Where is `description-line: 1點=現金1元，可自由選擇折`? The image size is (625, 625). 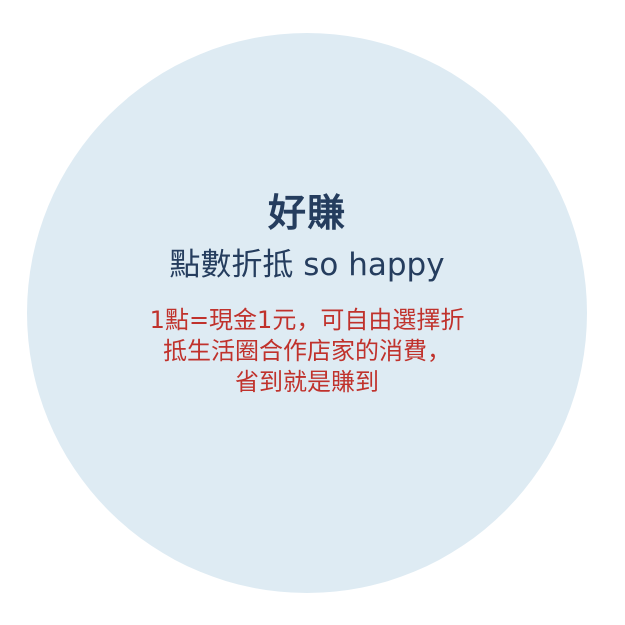 description-line: 1點=現金1元，可自由選擇折 is located at coordinates (307, 320).